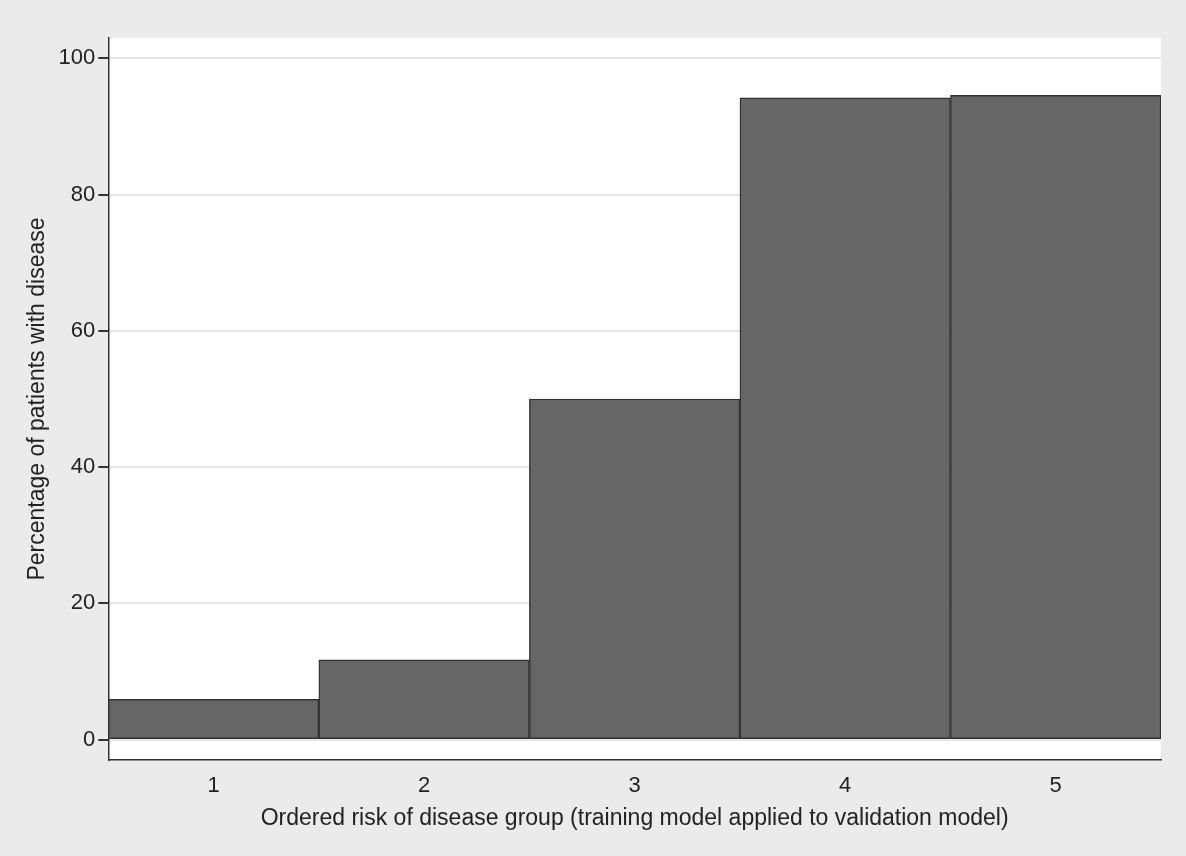 The width and height of the screenshot is (1186, 856). What do you see at coordinates (634, 785) in the screenshot?
I see `x-tick-label: 3` at bounding box center [634, 785].